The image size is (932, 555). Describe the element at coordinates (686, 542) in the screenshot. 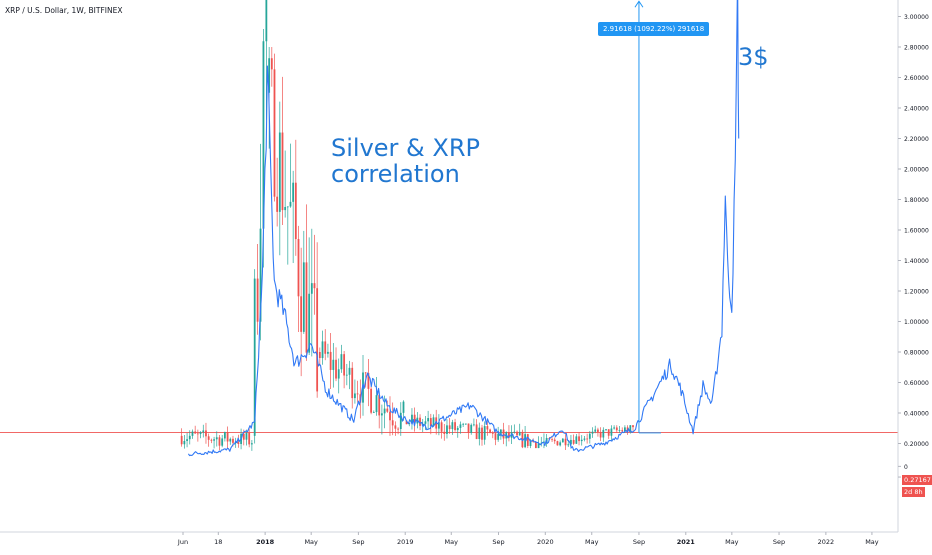

I see `x-tick-label: 2021` at that location.